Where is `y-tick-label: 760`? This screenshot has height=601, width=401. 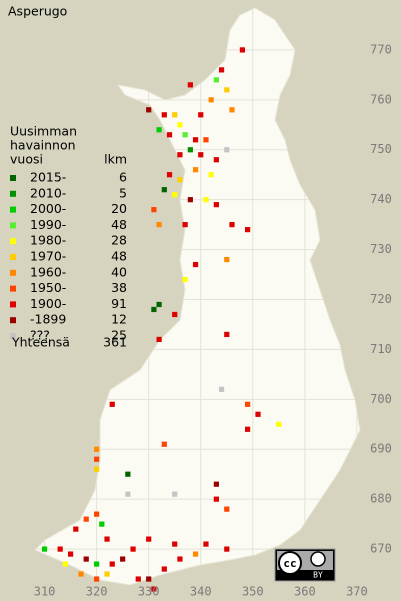 y-tick-label: 760 is located at coordinates (381, 99).